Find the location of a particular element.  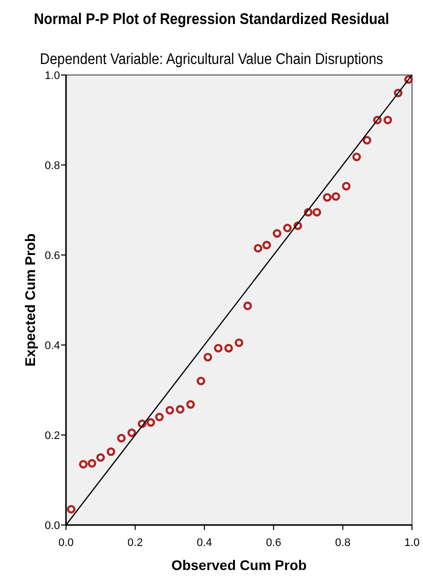

y-tick-label: 0.4 is located at coordinates (52, 346).